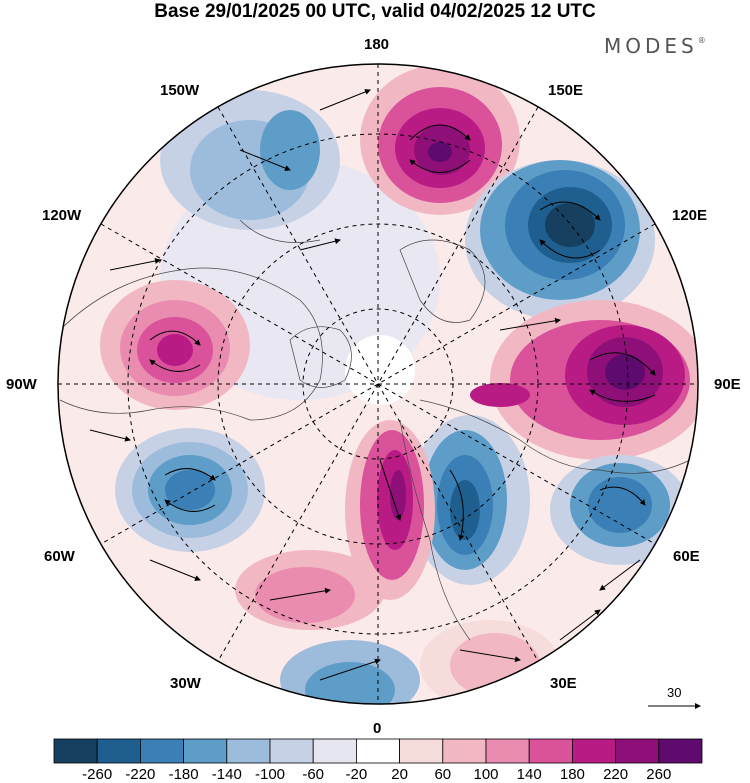  I want to click on lon-label-150e: 150E, so click(566, 90).